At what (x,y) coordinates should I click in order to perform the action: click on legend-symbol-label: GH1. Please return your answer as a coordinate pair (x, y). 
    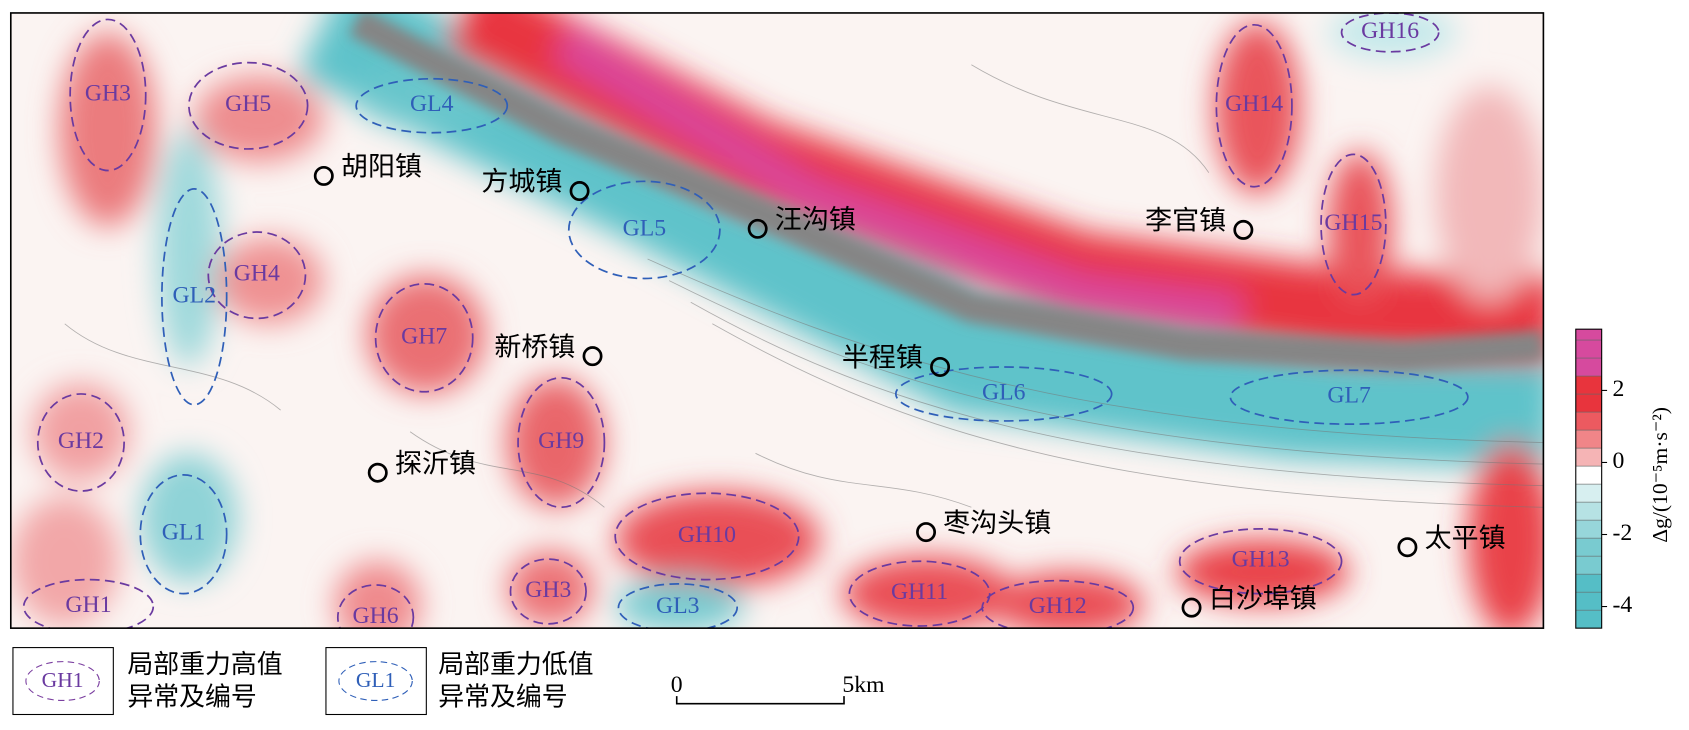
    Looking at the image, I should click on (63, 680).